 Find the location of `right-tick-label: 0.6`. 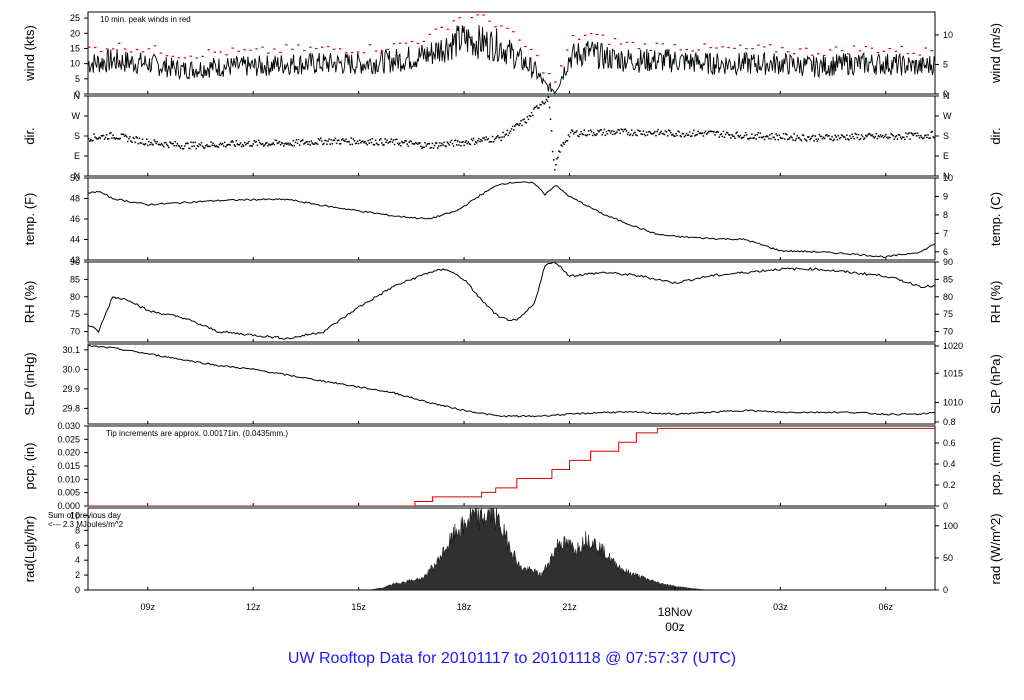

right-tick-label: 0.6 is located at coordinates (949, 443).